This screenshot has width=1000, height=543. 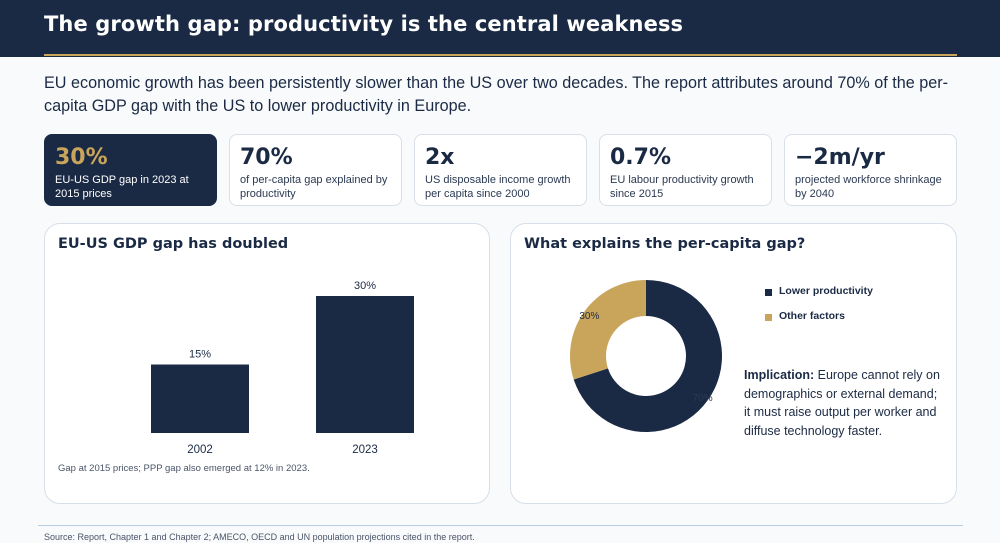 What do you see at coordinates (266, 157) in the screenshot?
I see `stat-value: 70%` at bounding box center [266, 157].